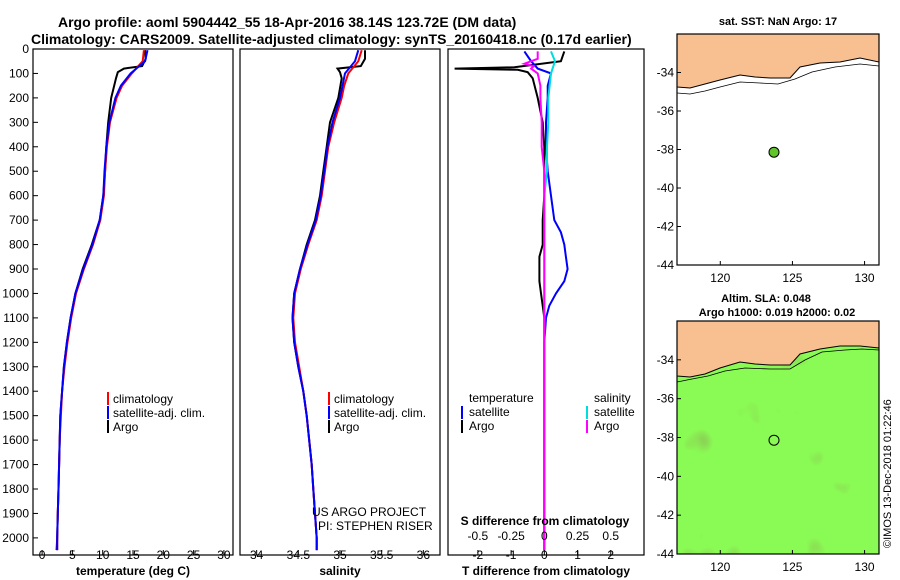 The image size is (900, 580). I want to click on y-tick-label: 400, so click(19, 147).